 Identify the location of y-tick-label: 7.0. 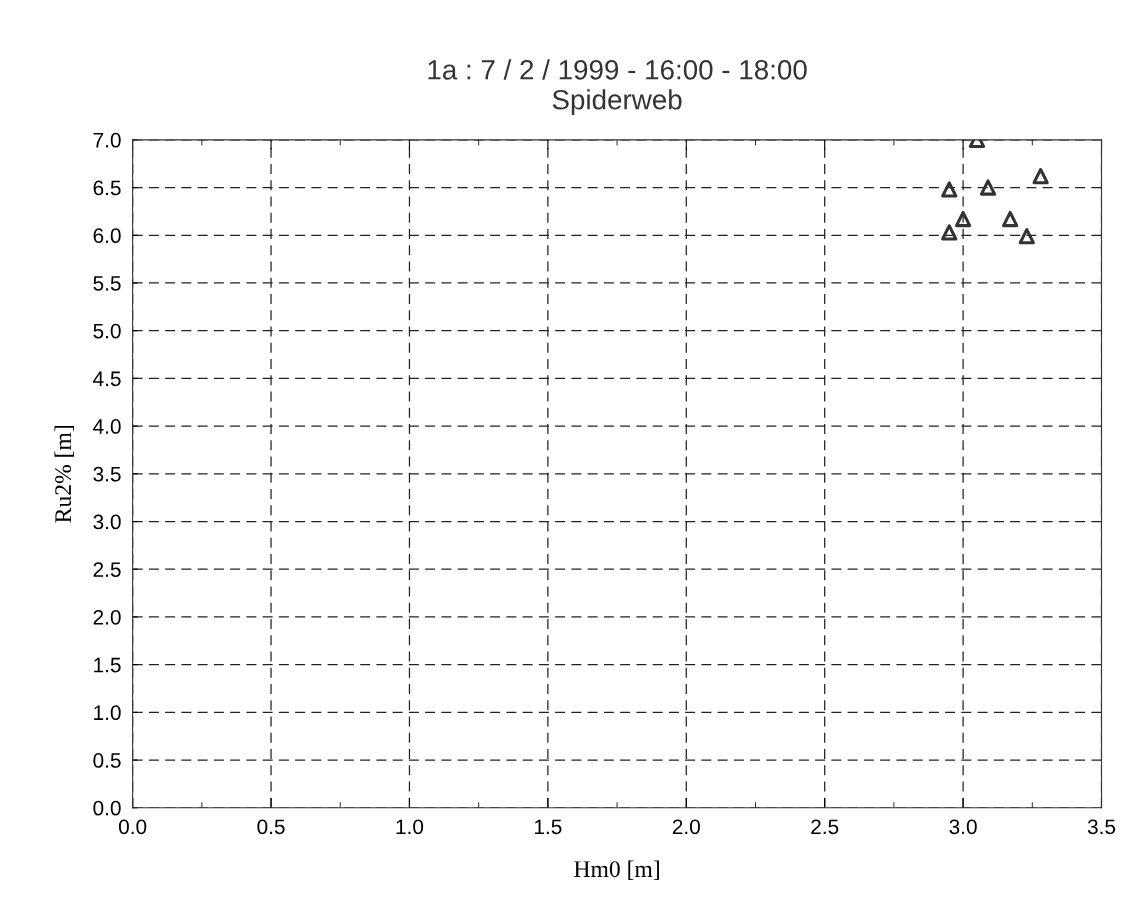
(107, 140).